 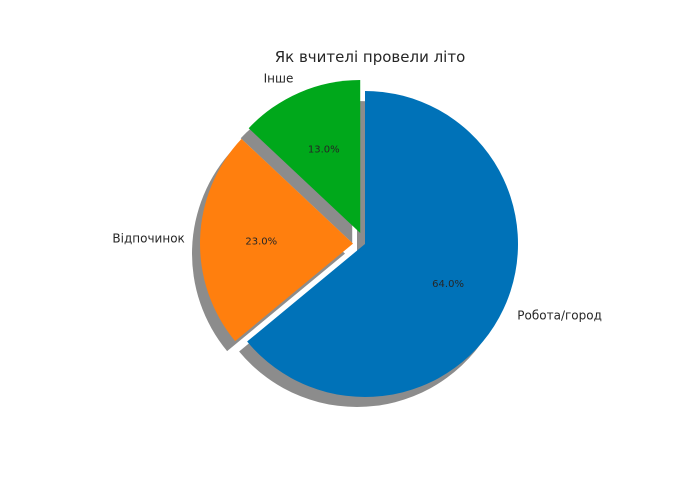 What do you see at coordinates (261, 242) in the screenshot?
I see `pct-label-відпочинок: 23.0%` at bounding box center [261, 242].